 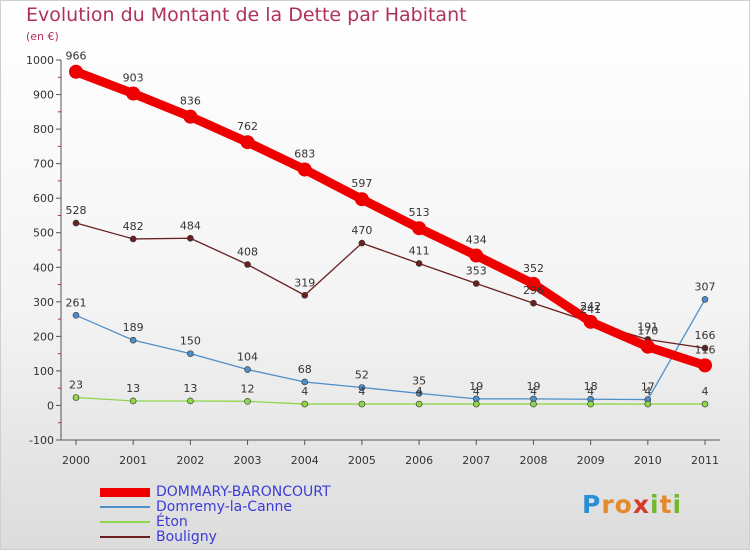 I want to click on legend-item: Domremy-la-Canne, so click(x=250, y=507).